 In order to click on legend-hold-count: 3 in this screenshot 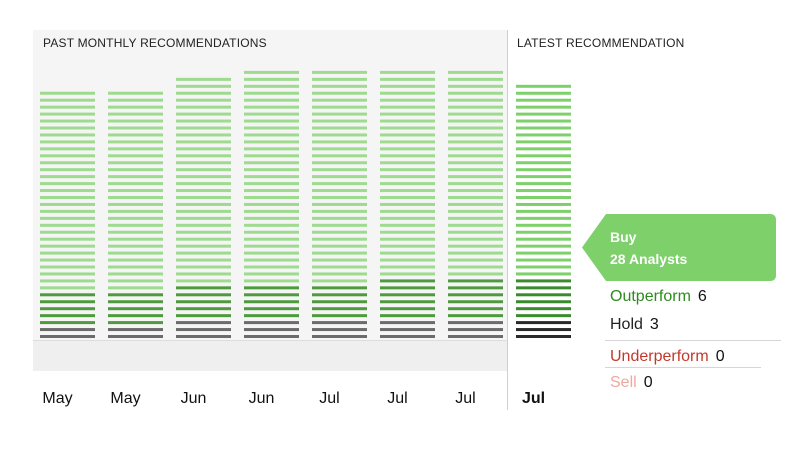, I will do `click(654, 324)`.